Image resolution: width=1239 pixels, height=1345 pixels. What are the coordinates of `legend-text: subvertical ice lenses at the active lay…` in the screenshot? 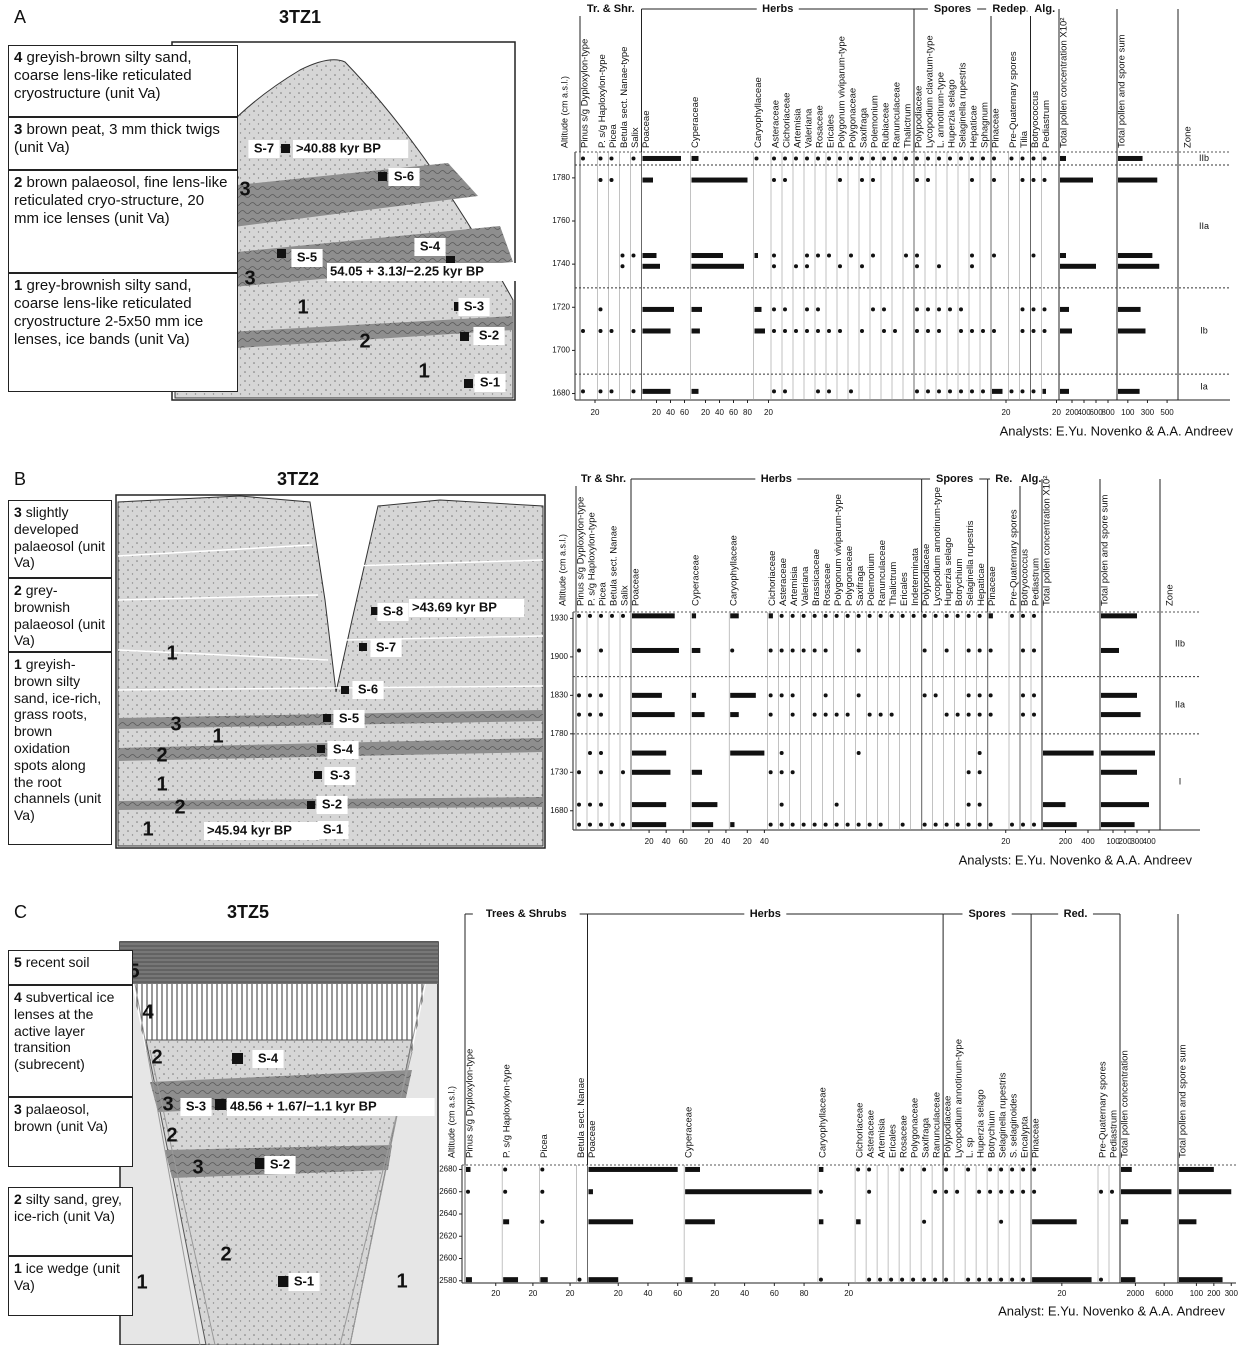 It's located at (64, 1031).